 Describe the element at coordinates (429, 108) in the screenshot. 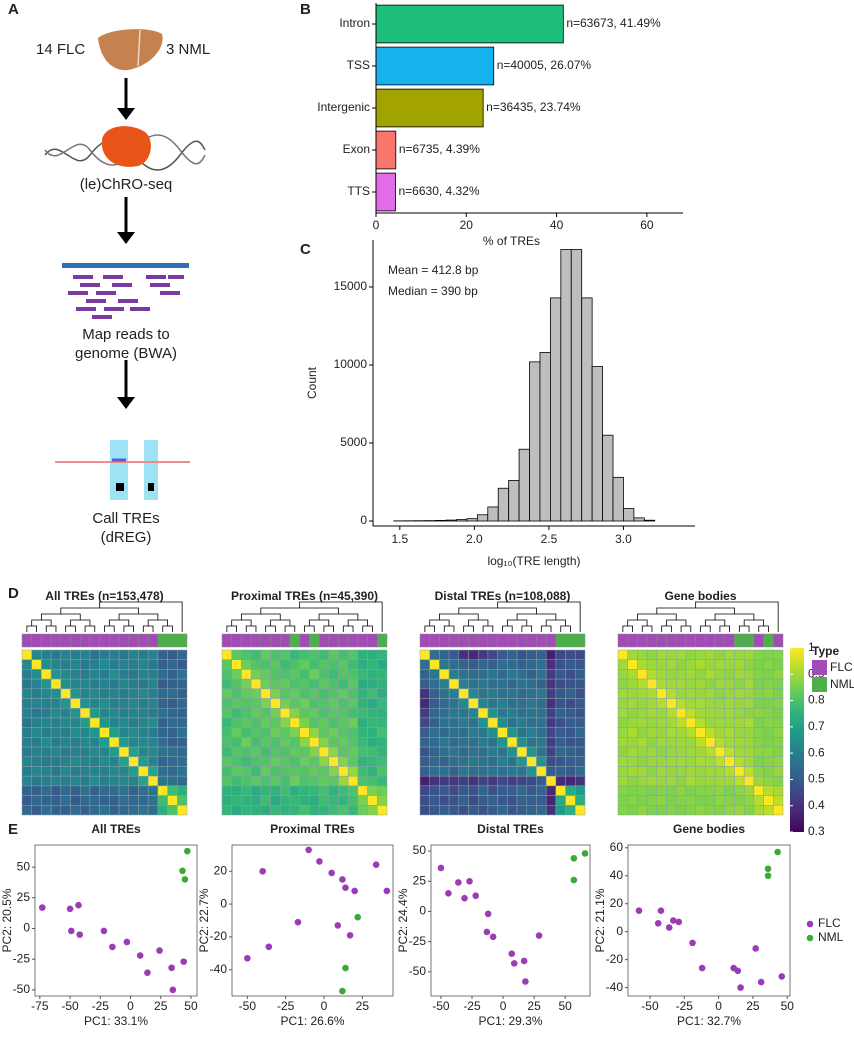

I see `bar` at that location.